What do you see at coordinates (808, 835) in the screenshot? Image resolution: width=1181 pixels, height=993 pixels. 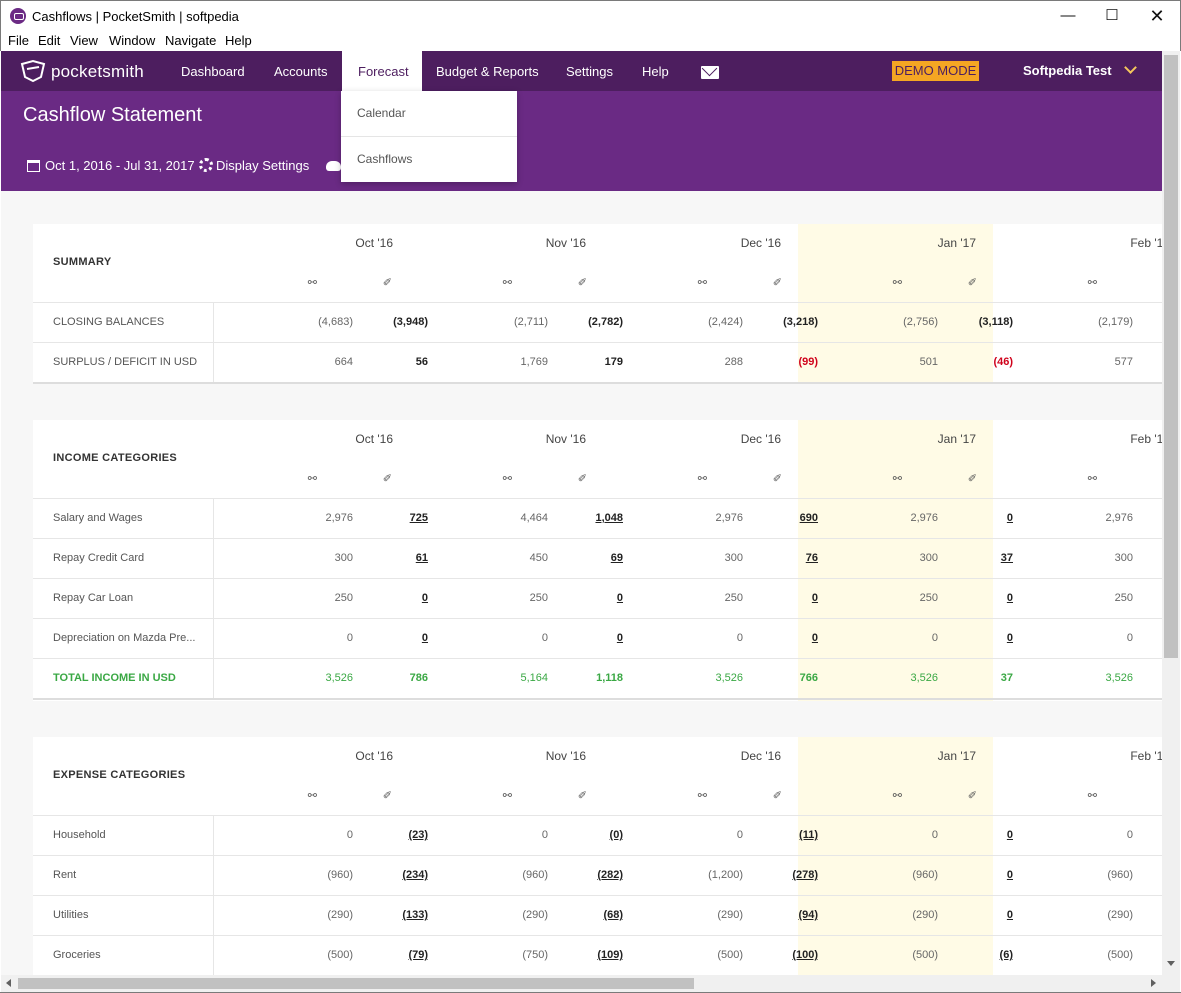 I see `actual-value-cell: (11)` at bounding box center [808, 835].